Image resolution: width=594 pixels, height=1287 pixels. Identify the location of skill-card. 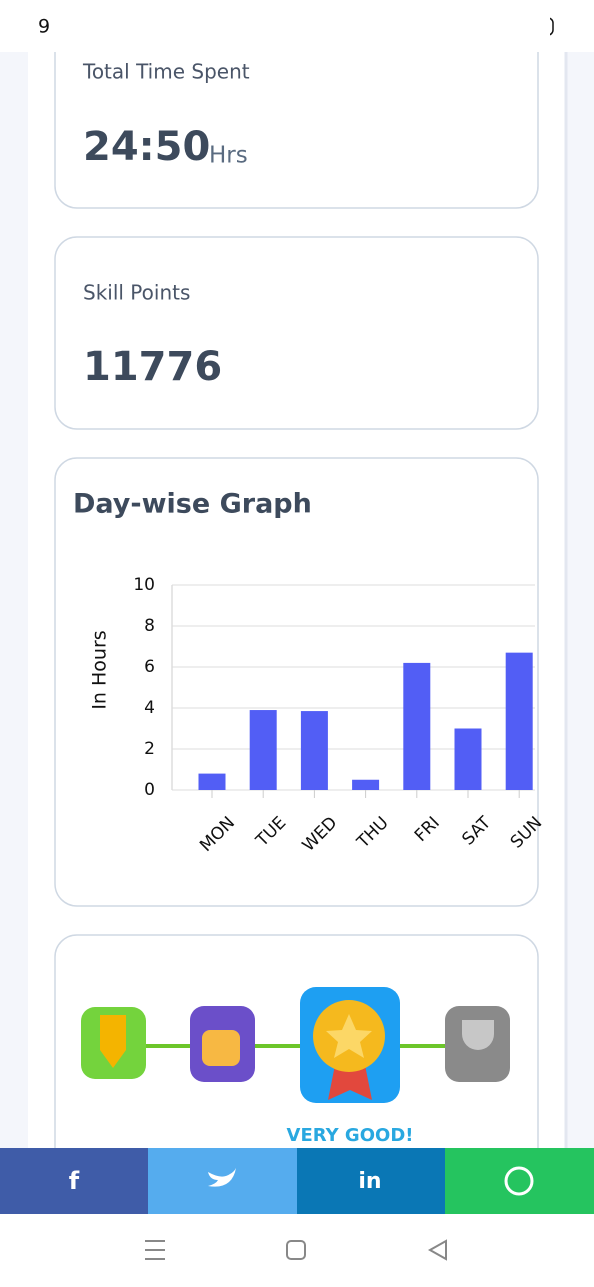
(296, 333).